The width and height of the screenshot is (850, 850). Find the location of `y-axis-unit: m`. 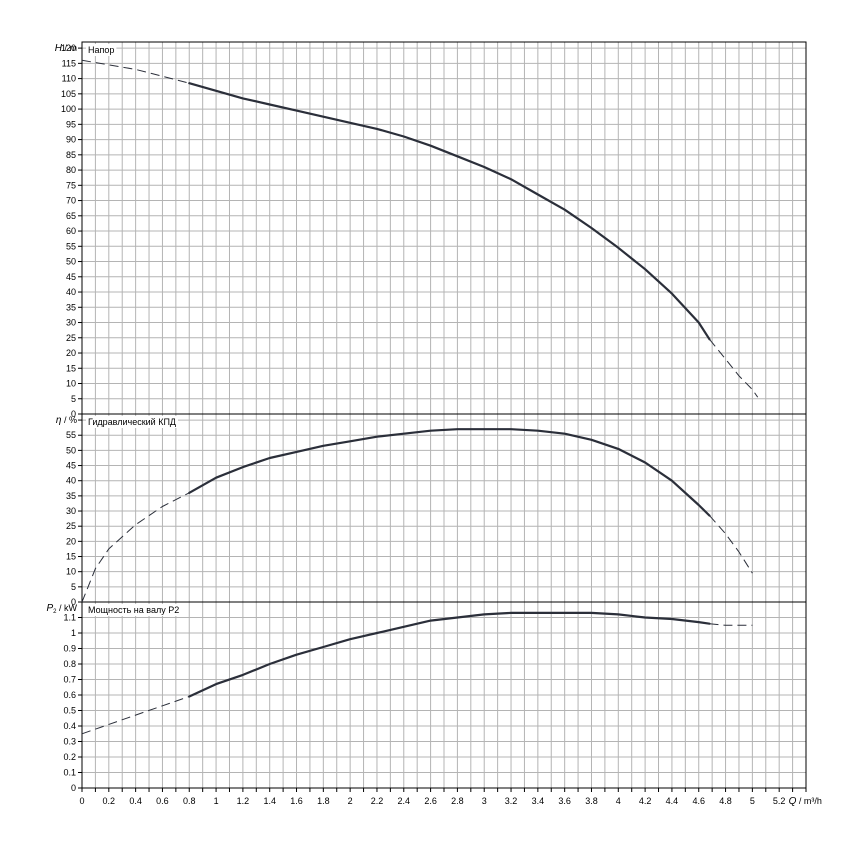

y-axis-unit: m is located at coordinates (74, 48).